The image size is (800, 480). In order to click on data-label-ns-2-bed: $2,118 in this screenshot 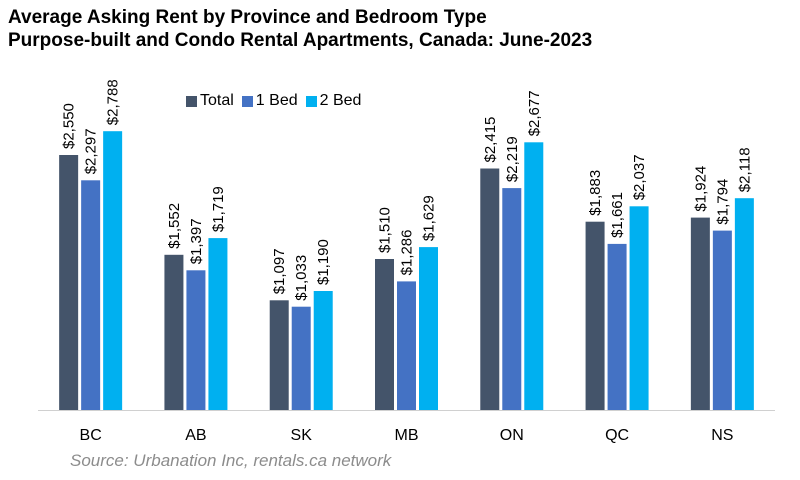, I will do `click(744, 169)`.